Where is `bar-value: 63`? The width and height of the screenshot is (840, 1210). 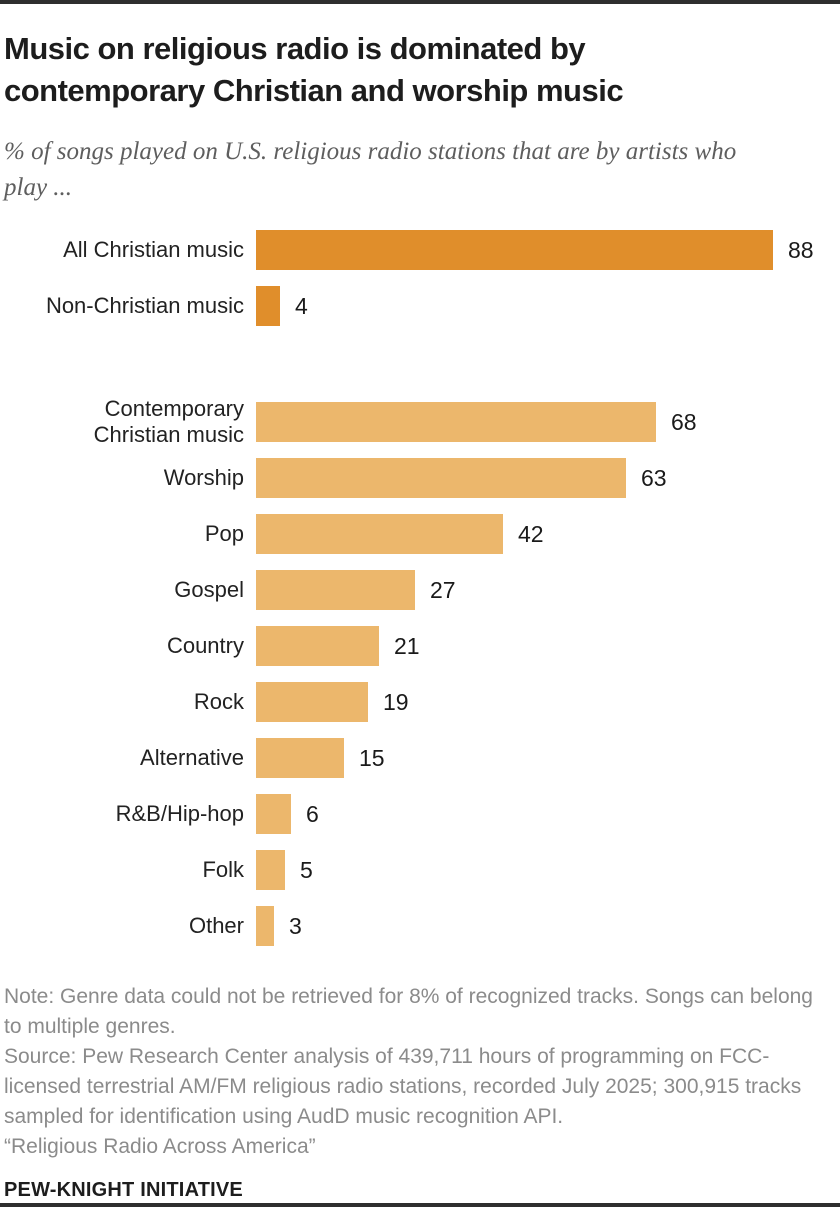 bar-value: 63 is located at coordinates (654, 477).